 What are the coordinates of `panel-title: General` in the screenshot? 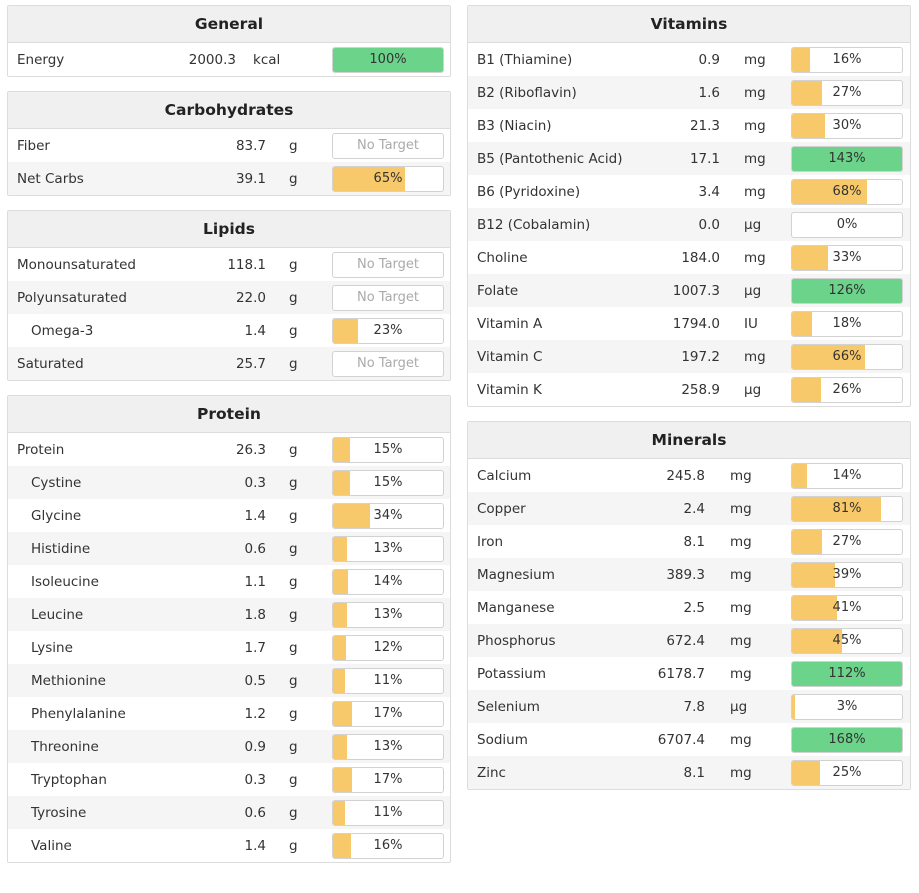 It's located at (229, 24).